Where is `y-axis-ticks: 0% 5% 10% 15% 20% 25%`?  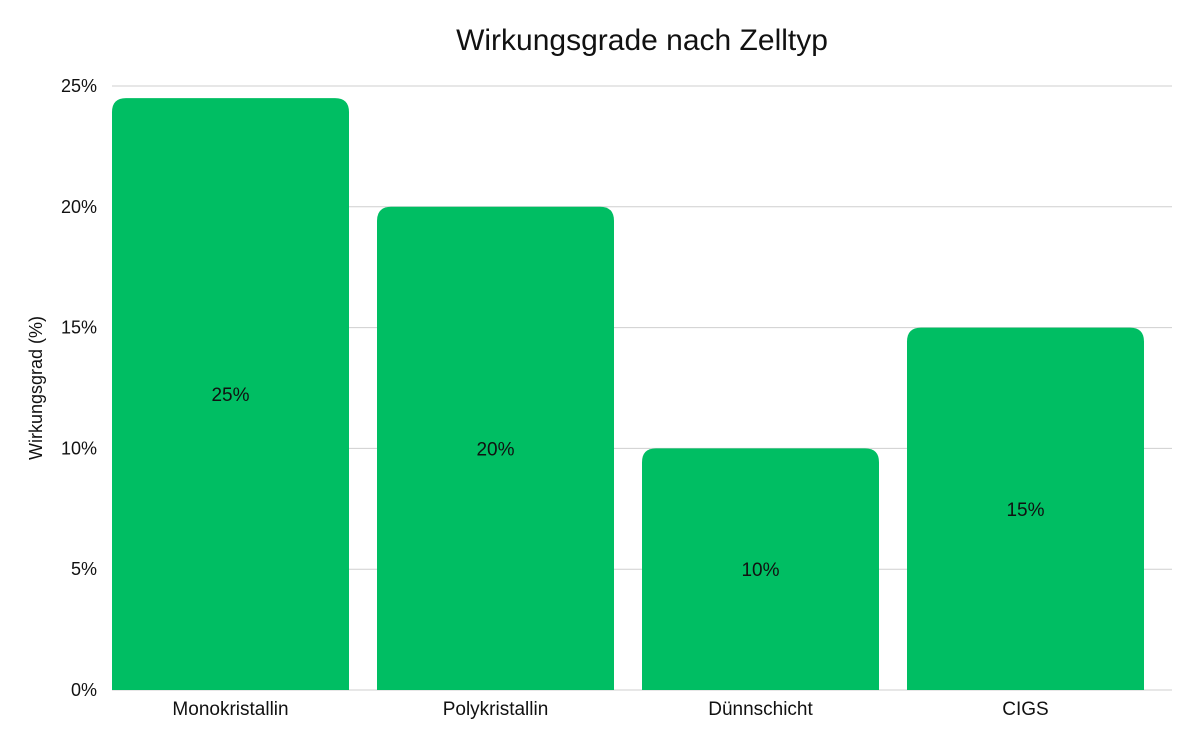 y-axis-ticks: 0% 5% 10% 15% 20% 25% is located at coordinates (79, 388).